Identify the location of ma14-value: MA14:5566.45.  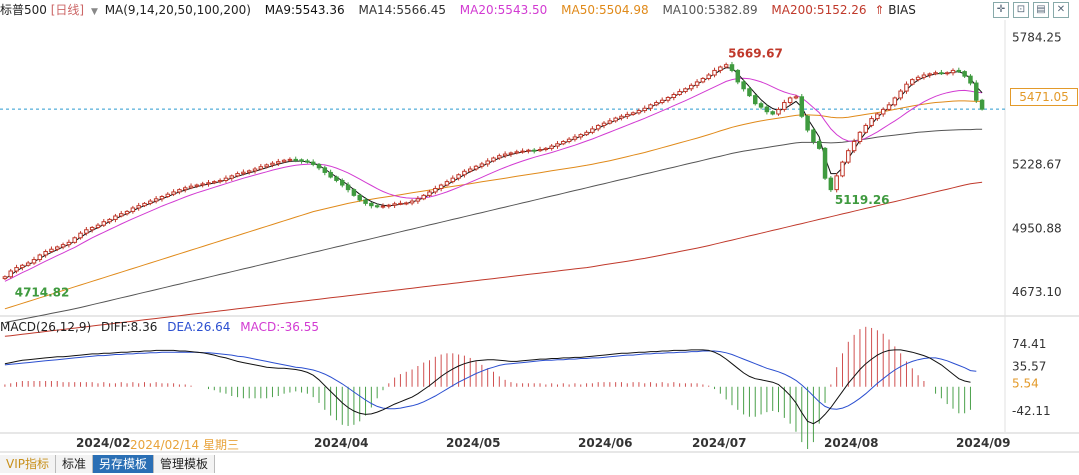
(402, 10).